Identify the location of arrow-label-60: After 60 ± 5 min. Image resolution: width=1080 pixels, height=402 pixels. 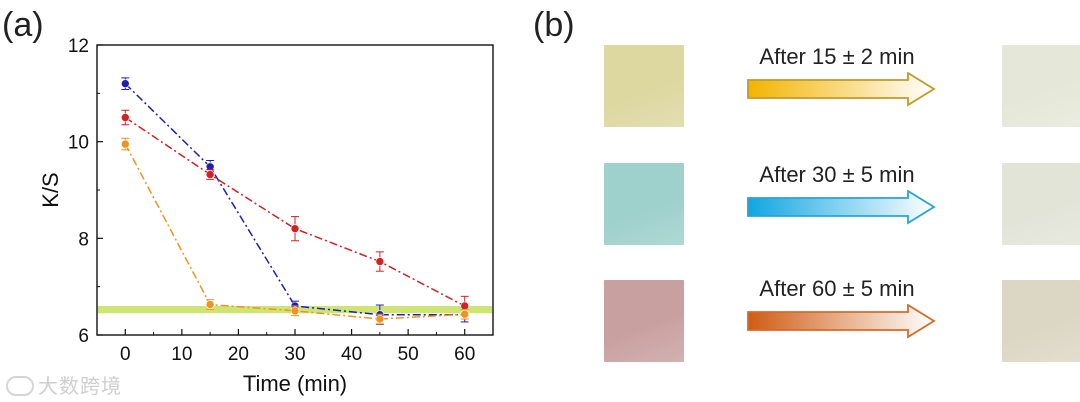
(837, 288).